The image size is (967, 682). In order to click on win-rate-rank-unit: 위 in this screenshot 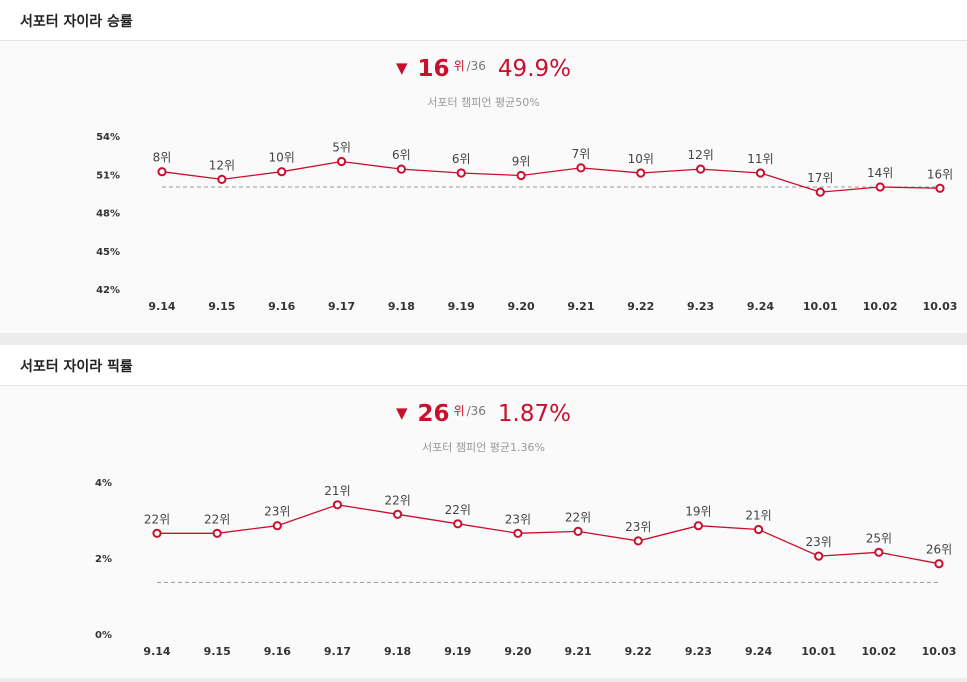, I will do `click(459, 66)`.